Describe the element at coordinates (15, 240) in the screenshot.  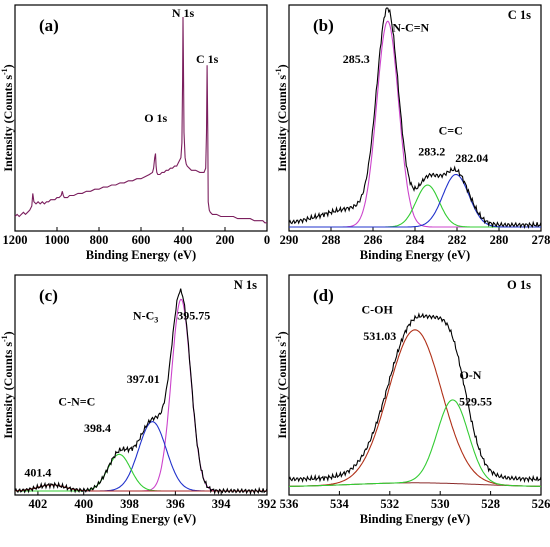
I see `x-tick-label: 1200` at that location.